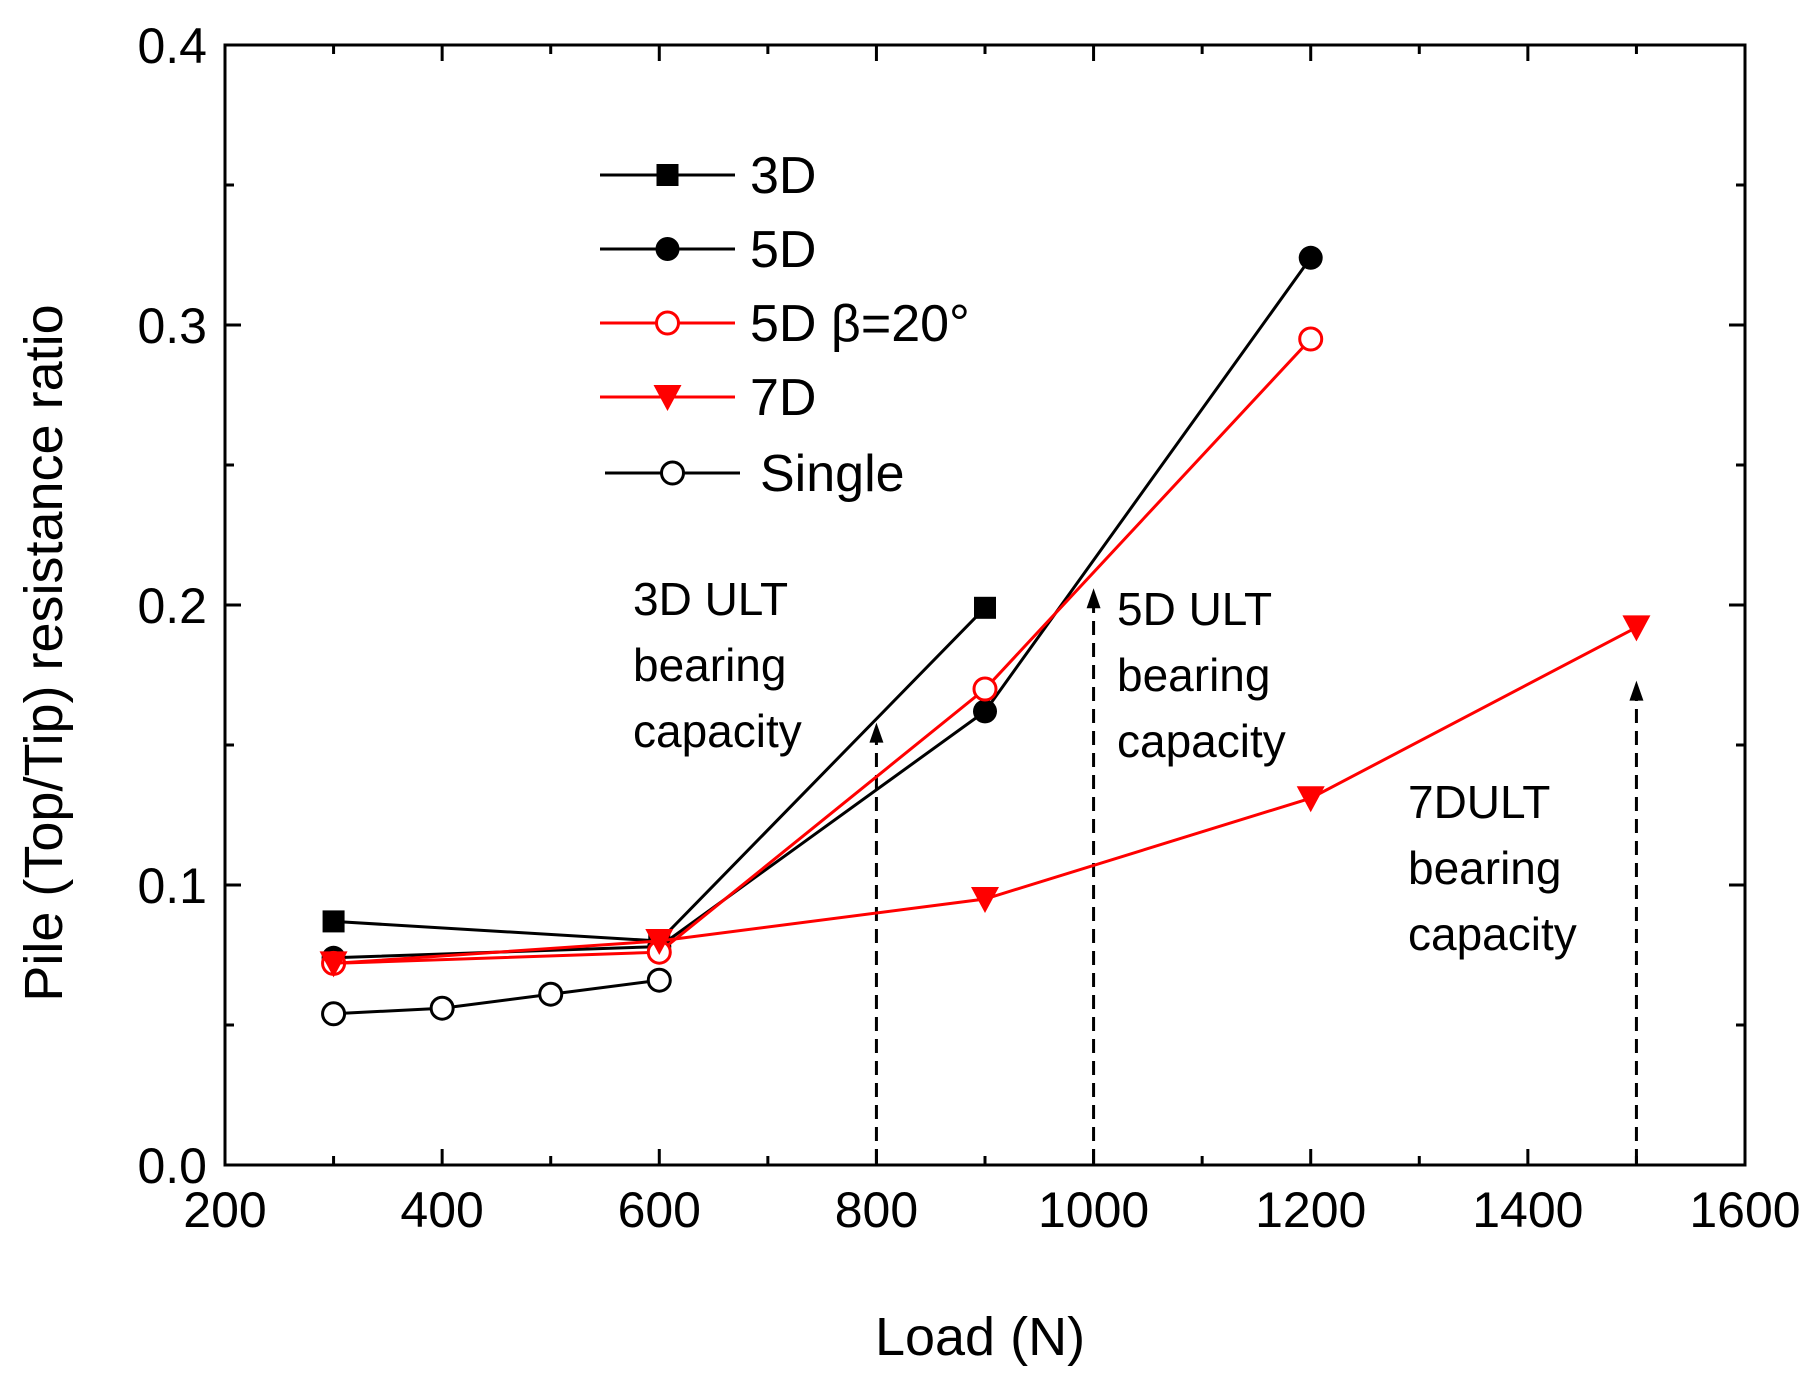 This screenshot has height=1382, width=1817. I want to click on legend-entry: 7D, so click(708, 398).